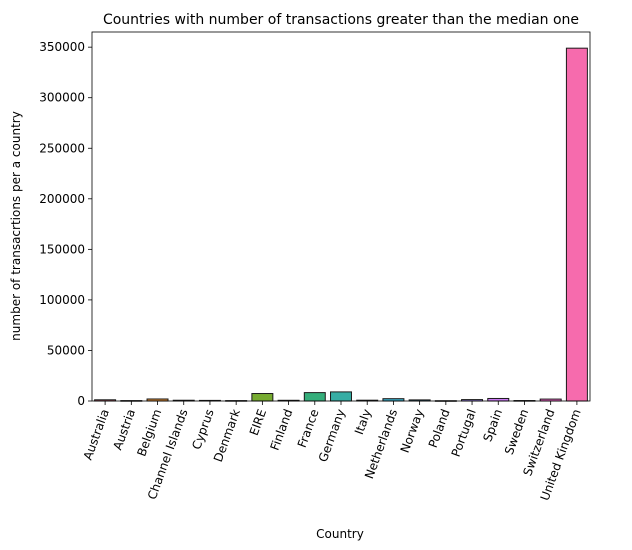 This screenshot has height=550, width=632. What do you see at coordinates (464, 432) in the screenshot?
I see `x-tick-label: Portugal` at bounding box center [464, 432].